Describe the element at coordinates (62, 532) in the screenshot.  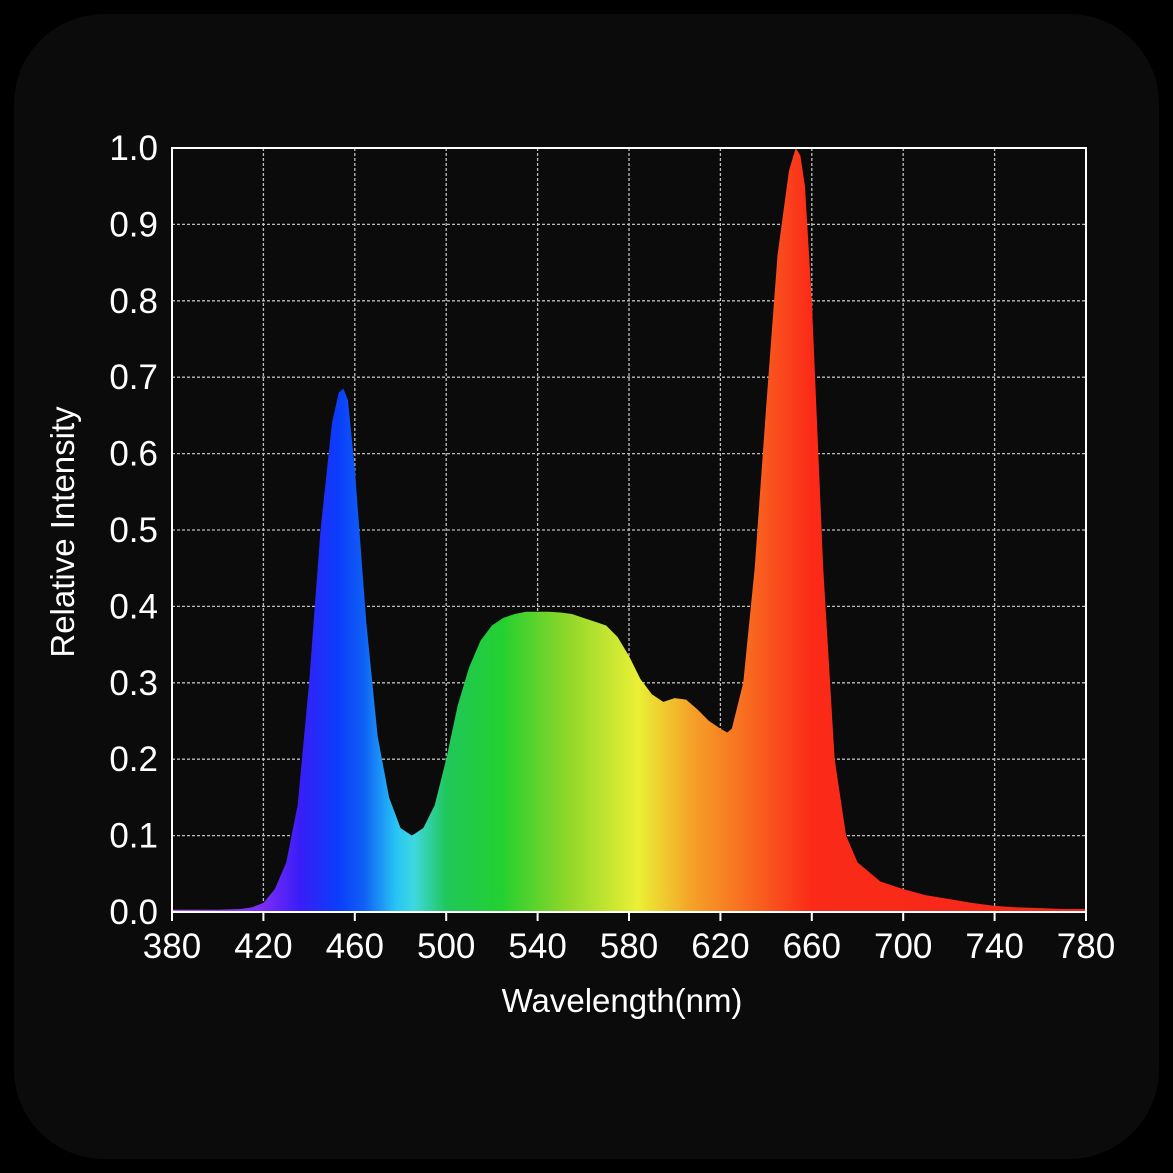
I see `y-axis-label: Relative Intensity` at that location.